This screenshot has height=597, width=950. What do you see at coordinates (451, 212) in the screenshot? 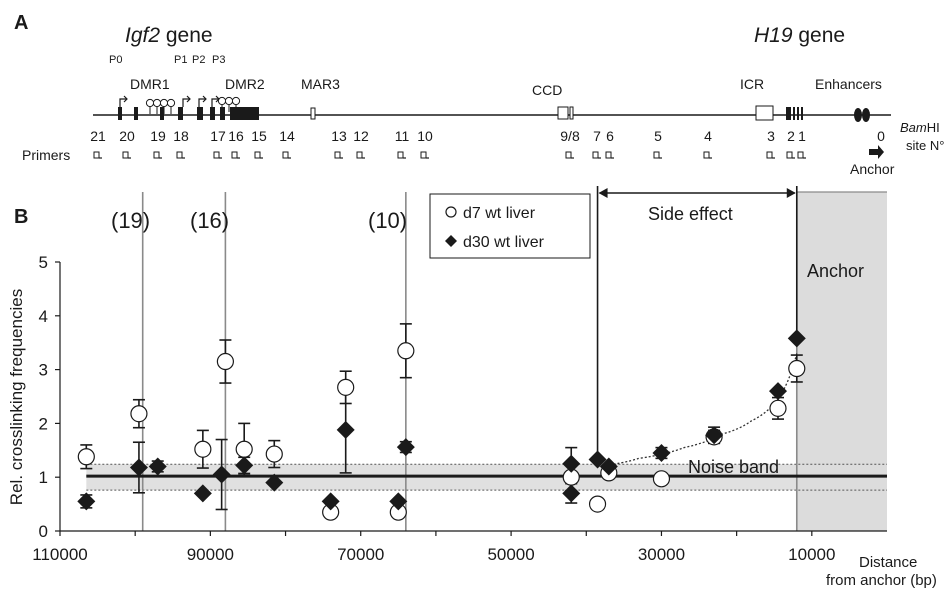
I see `legend-circle-icon` at bounding box center [451, 212].